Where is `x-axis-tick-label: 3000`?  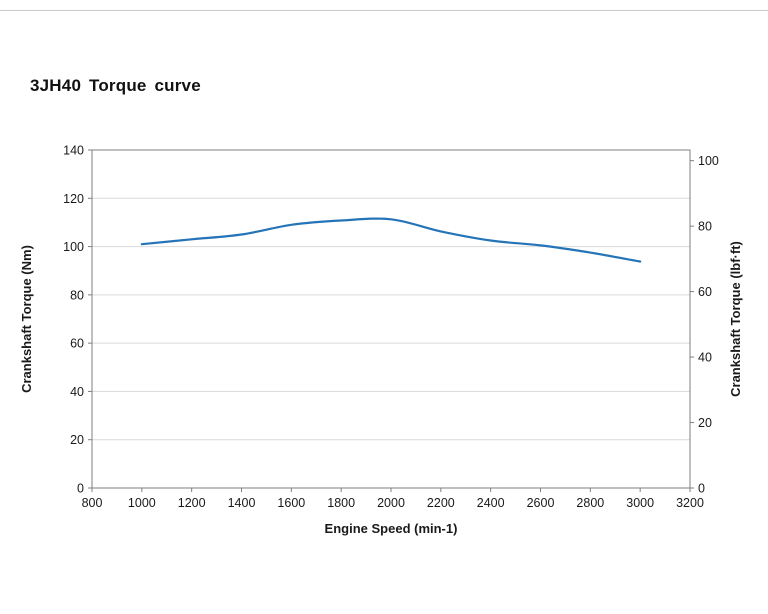 x-axis-tick-label: 3000 is located at coordinates (640, 503).